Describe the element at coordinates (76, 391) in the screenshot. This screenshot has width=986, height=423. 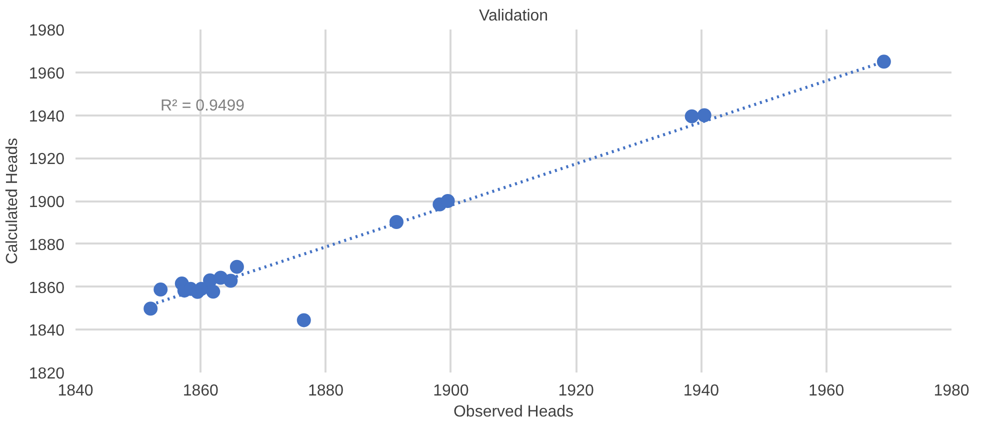
I see `x-tick-label: 1840` at that location.